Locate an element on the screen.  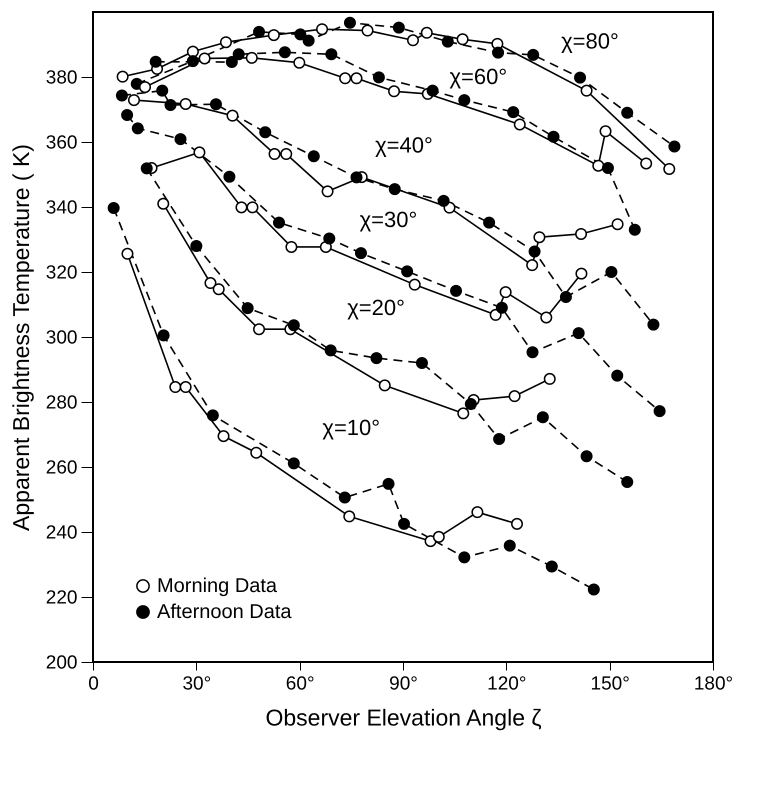
x-tick-label: 180° is located at coordinates (714, 684).